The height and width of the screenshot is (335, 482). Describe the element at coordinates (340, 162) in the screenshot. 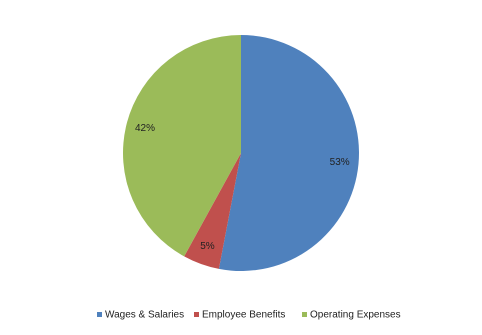

I see `data-label: 53%` at that location.